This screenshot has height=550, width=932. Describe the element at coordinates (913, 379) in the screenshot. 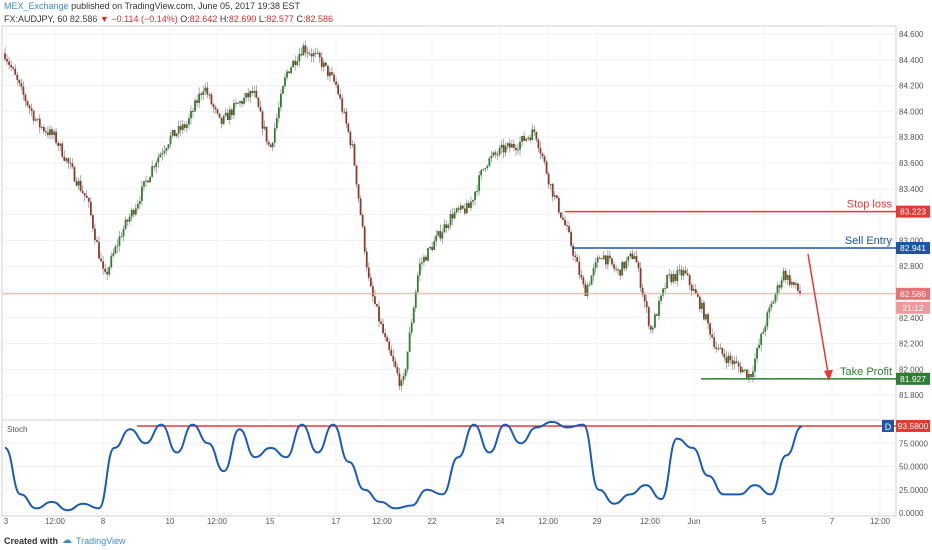

I see `take-profit-price-tag: 81.927` at that location.